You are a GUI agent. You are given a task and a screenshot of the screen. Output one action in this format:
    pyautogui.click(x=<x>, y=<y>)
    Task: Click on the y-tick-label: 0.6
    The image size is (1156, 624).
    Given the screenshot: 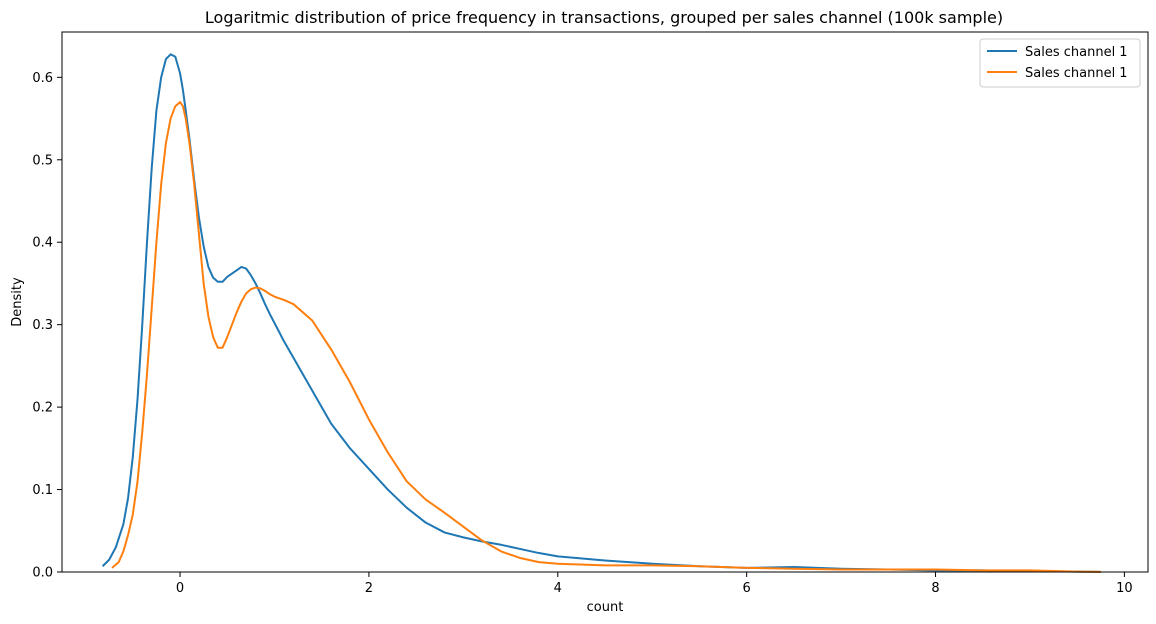 What is the action you would take?
    pyautogui.click(x=42, y=78)
    